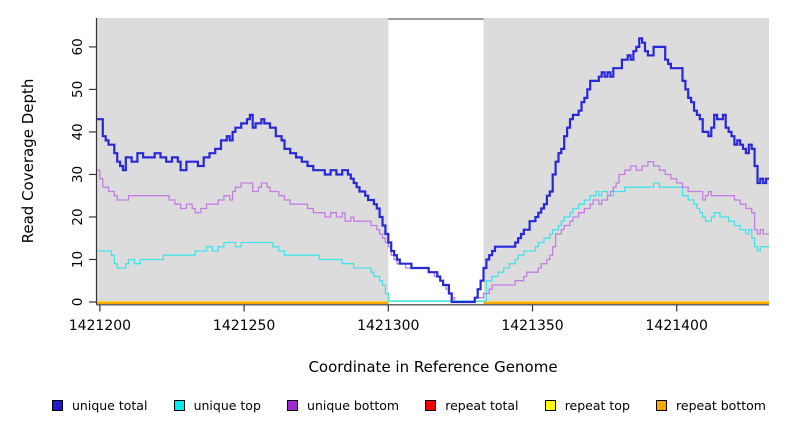 The width and height of the screenshot is (792, 432). I want to click on y-tick-label: 60, so click(78, 46).